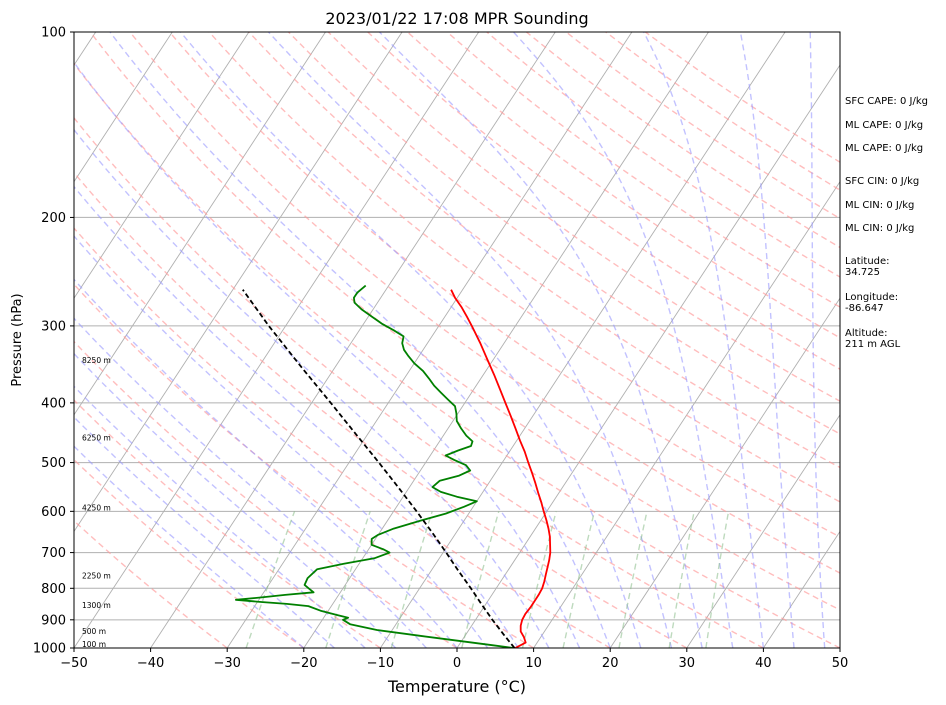 Image resolution: width=946 pixels, height=705 pixels. What do you see at coordinates (380, 663) in the screenshot?
I see `x-tick-label: −10` at bounding box center [380, 663].